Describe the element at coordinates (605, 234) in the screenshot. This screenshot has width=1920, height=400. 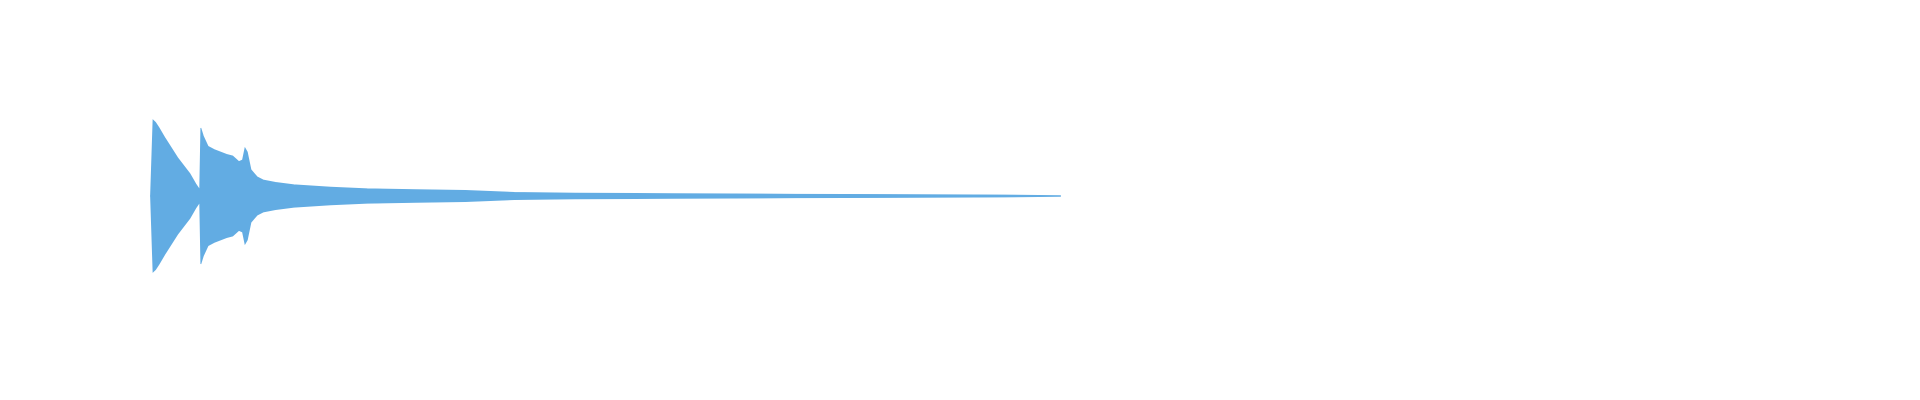
I see `waveform-lower` at that location.